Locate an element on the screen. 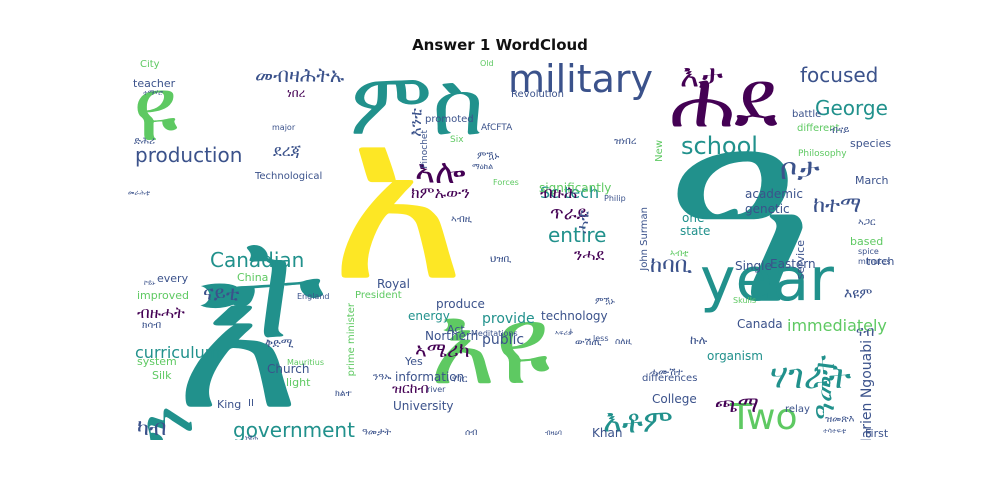 The height and width of the screenshot is (500, 1000). wordcloud-word: ምስ is located at coordinates (417, 107).